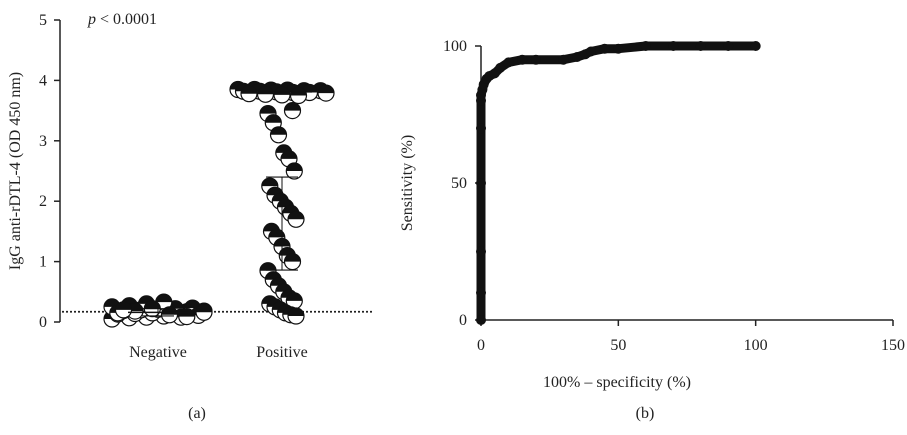 The height and width of the screenshot is (435, 907). Describe the element at coordinates (893, 345) in the screenshot. I see `x-tick-label: 150` at that location.